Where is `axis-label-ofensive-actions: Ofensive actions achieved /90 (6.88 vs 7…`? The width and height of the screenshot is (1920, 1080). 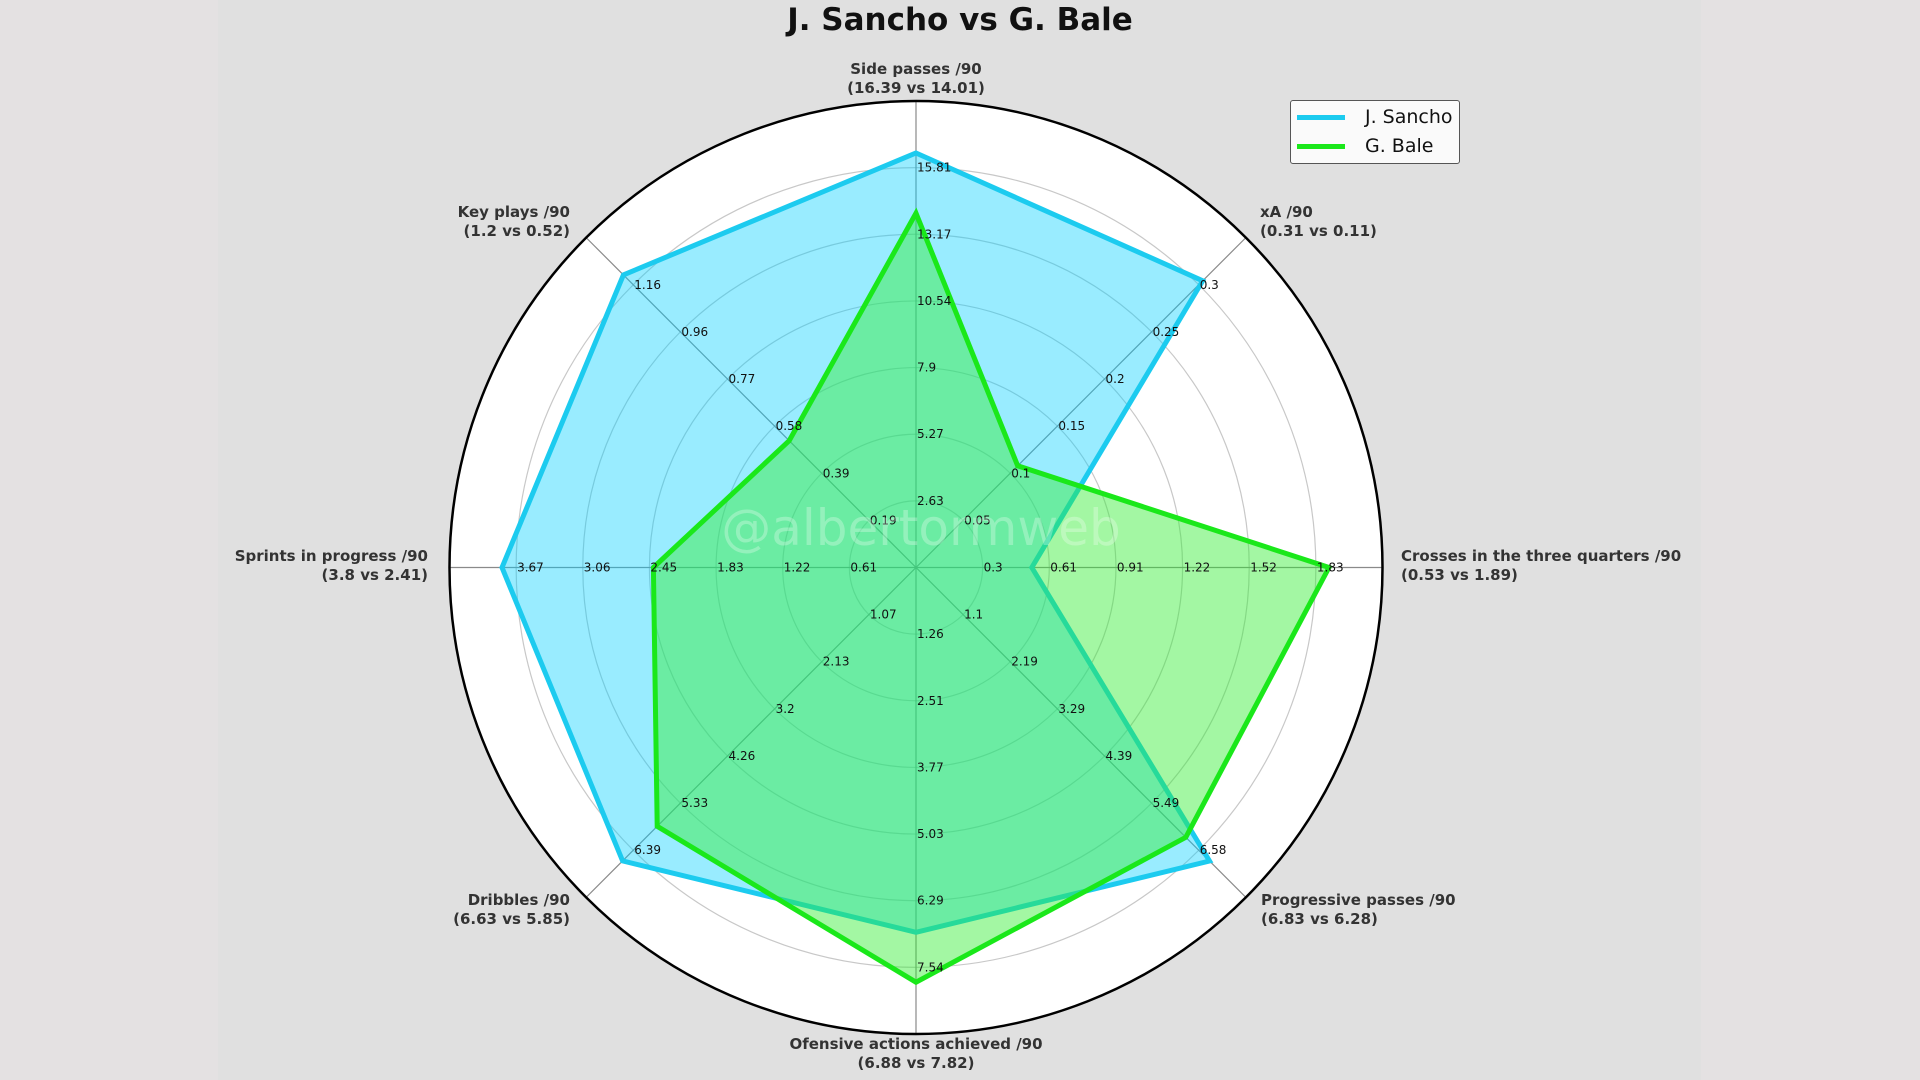
axis-label-ofensive-actions: Ofensive actions achieved /90 (6.88 vs 7… is located at coordinates (916, 1053).